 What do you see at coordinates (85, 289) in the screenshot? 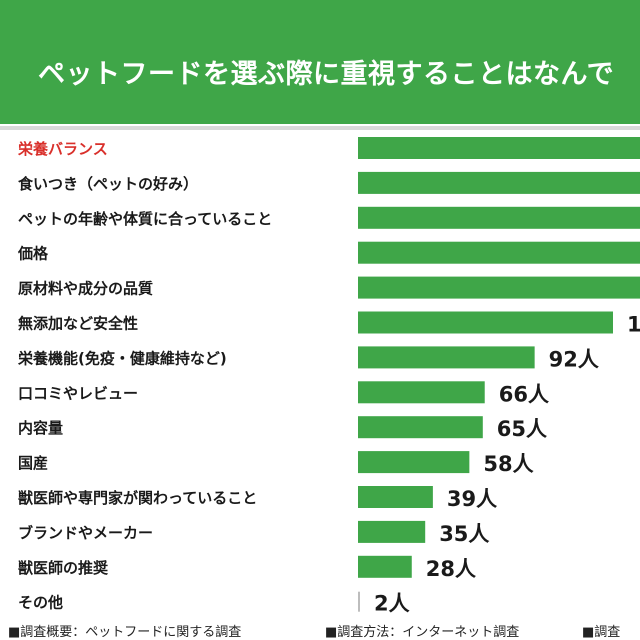
I see `category-label: 原材料や成分の品質` at bounding box center [85, 289].